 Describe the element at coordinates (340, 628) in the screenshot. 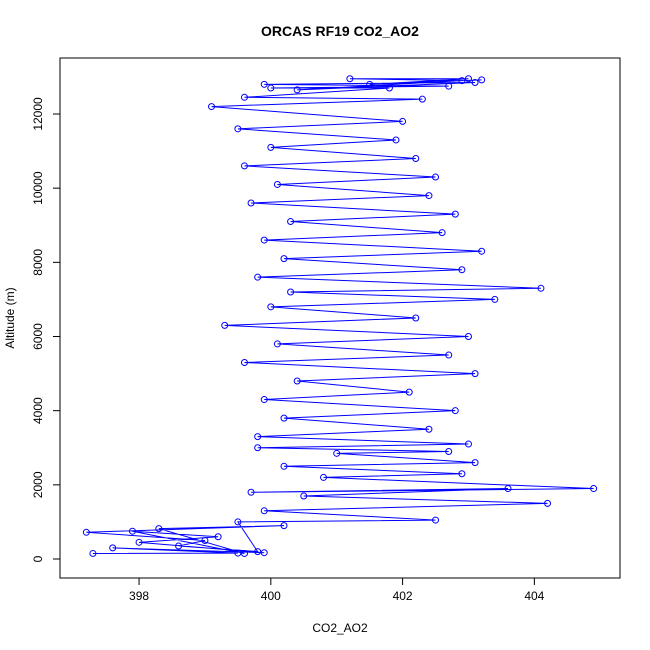

I see `x-axis-label: CO2_AO2` at that location.